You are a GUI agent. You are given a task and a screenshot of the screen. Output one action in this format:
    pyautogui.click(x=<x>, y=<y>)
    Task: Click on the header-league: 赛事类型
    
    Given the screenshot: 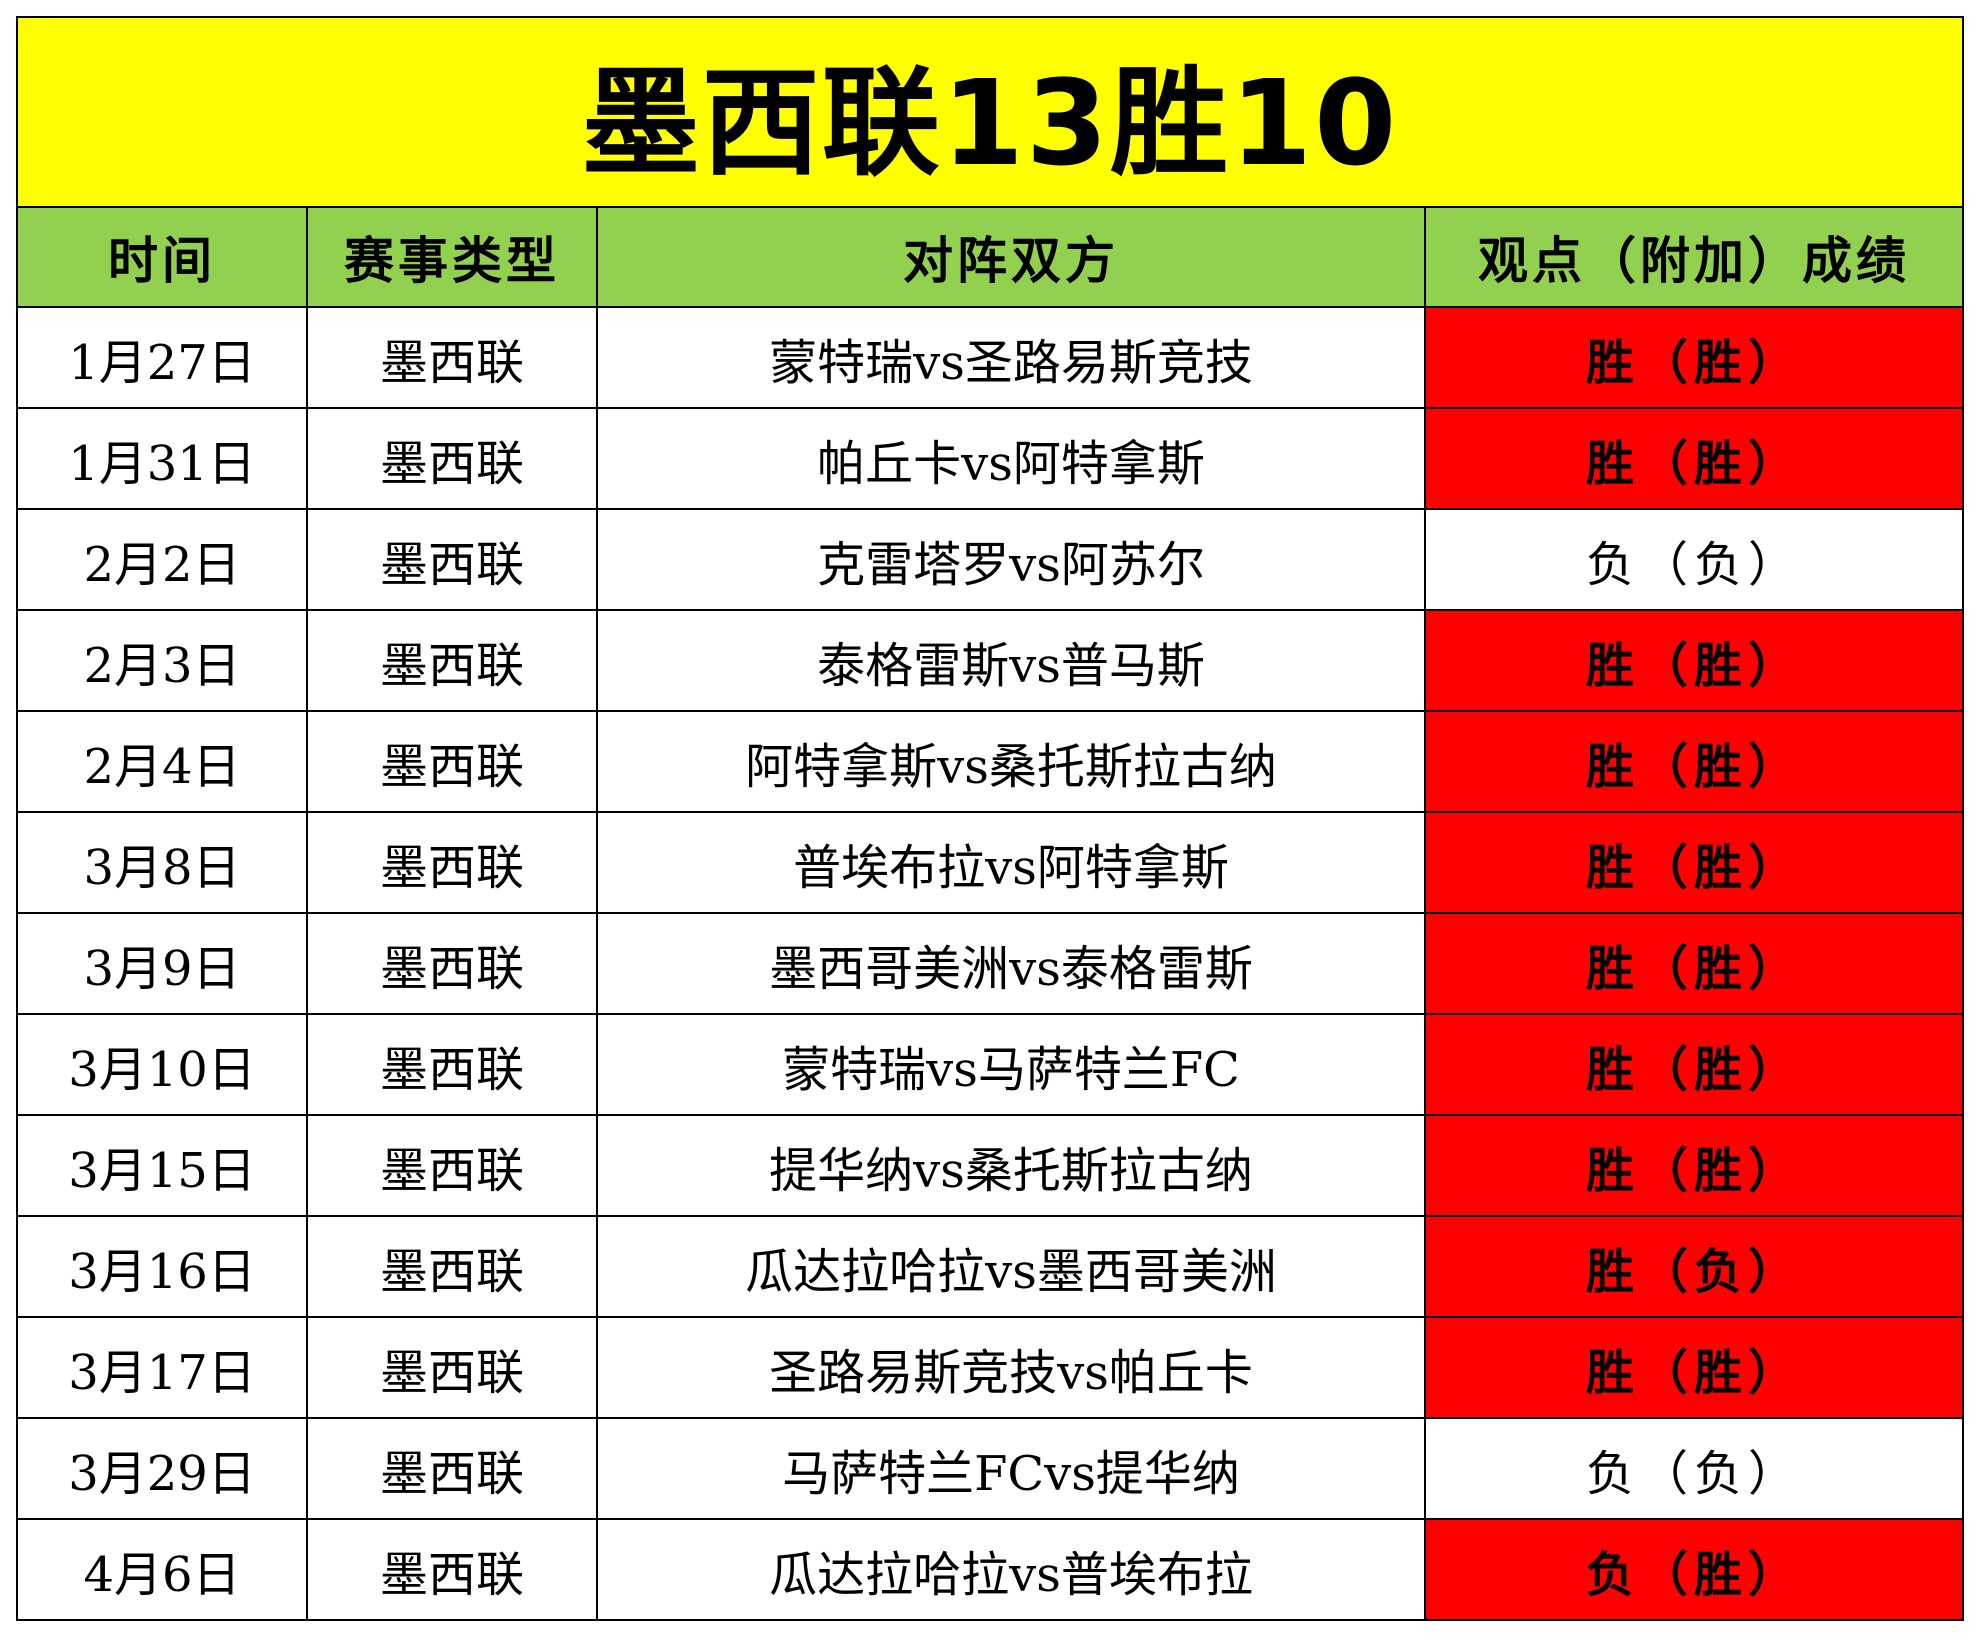 What is the action you would take?
    pyautogui.click(x=452, y=258)
    